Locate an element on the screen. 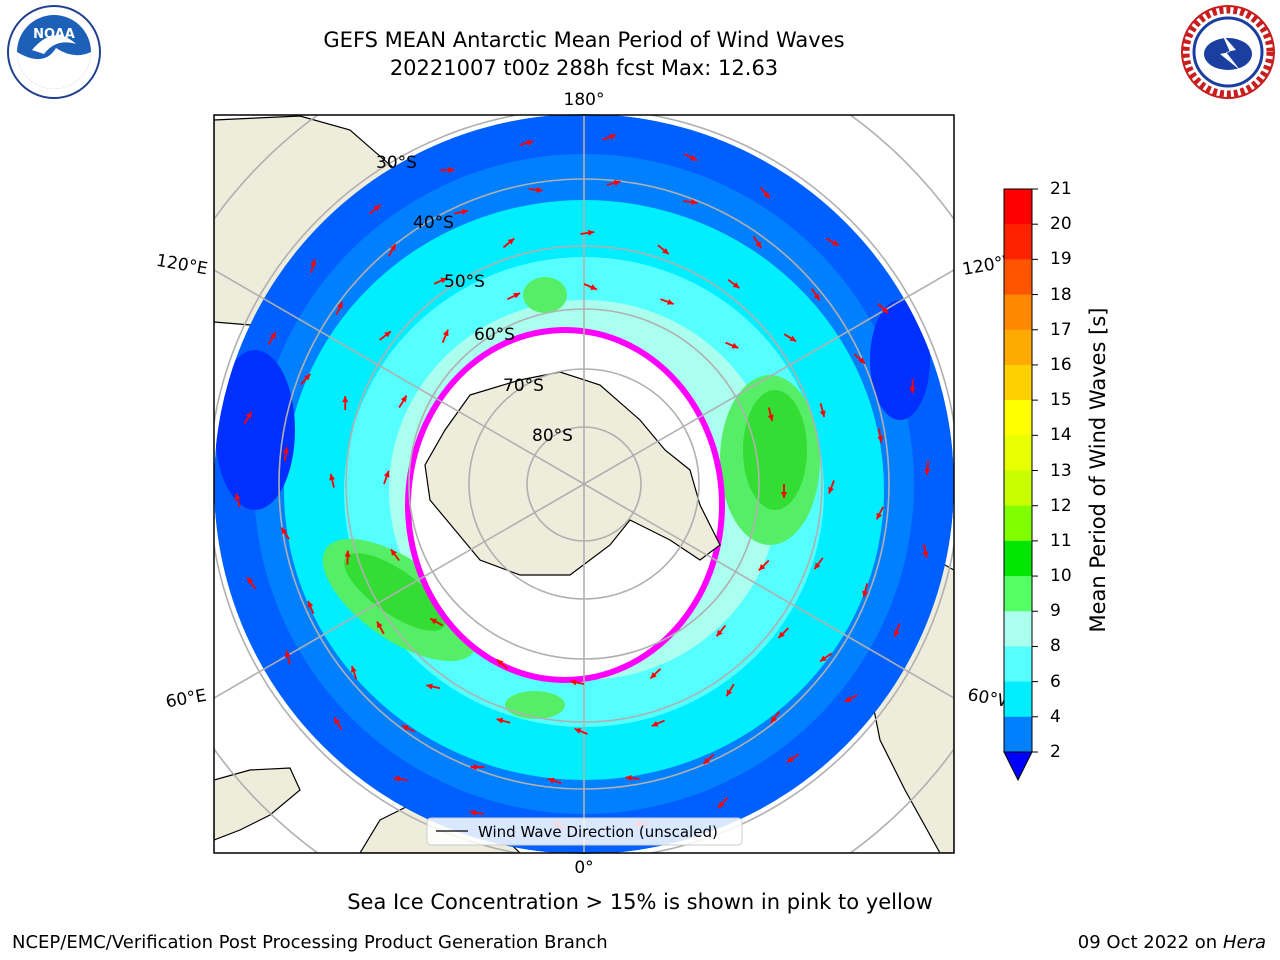 Image resolution: width=1280 pixels, height=960 pixels. colorbar-tick-label: 18 is located at coordinates (1061, 294).